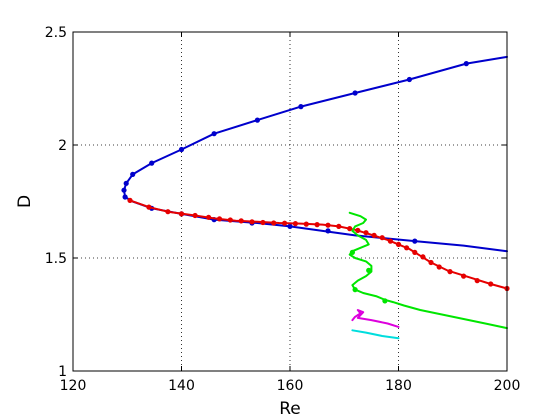 This screenshot has height=420, width=560. Describe the element at coordinates (398, 386) in the screenshot. I see `x-tick-label: 180` at that location.